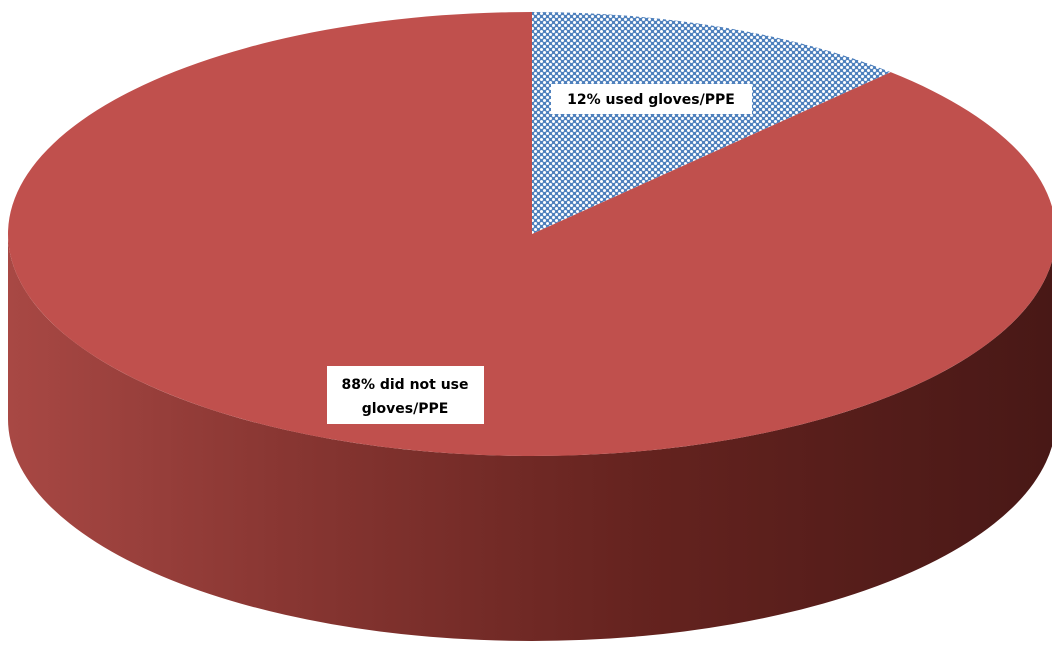 The height and width of the screenshot is (666, 1052). I want to click on slice-label-used-text: 12% used gloves/PPE, so click(651, 100).